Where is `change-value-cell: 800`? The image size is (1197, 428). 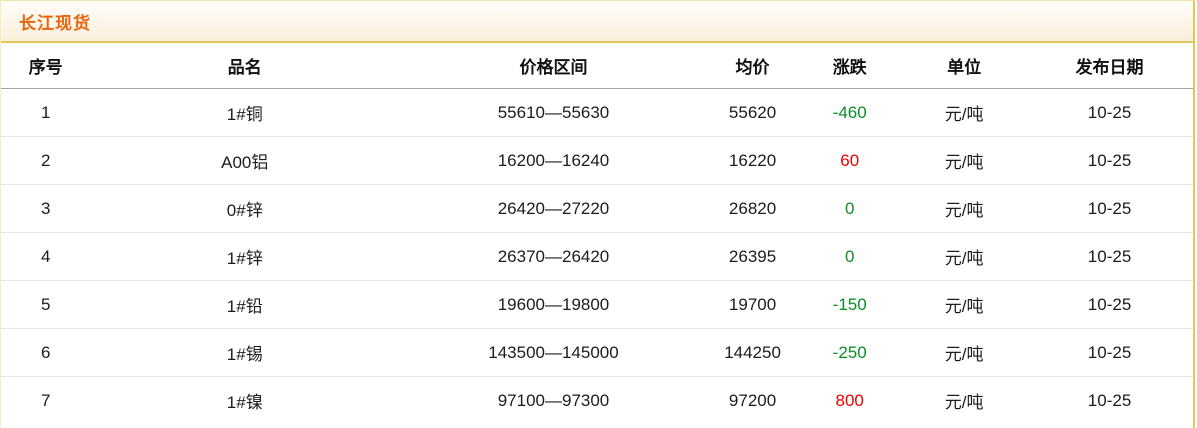 change-value-cell: 800 is located at coordinates (850, 400).